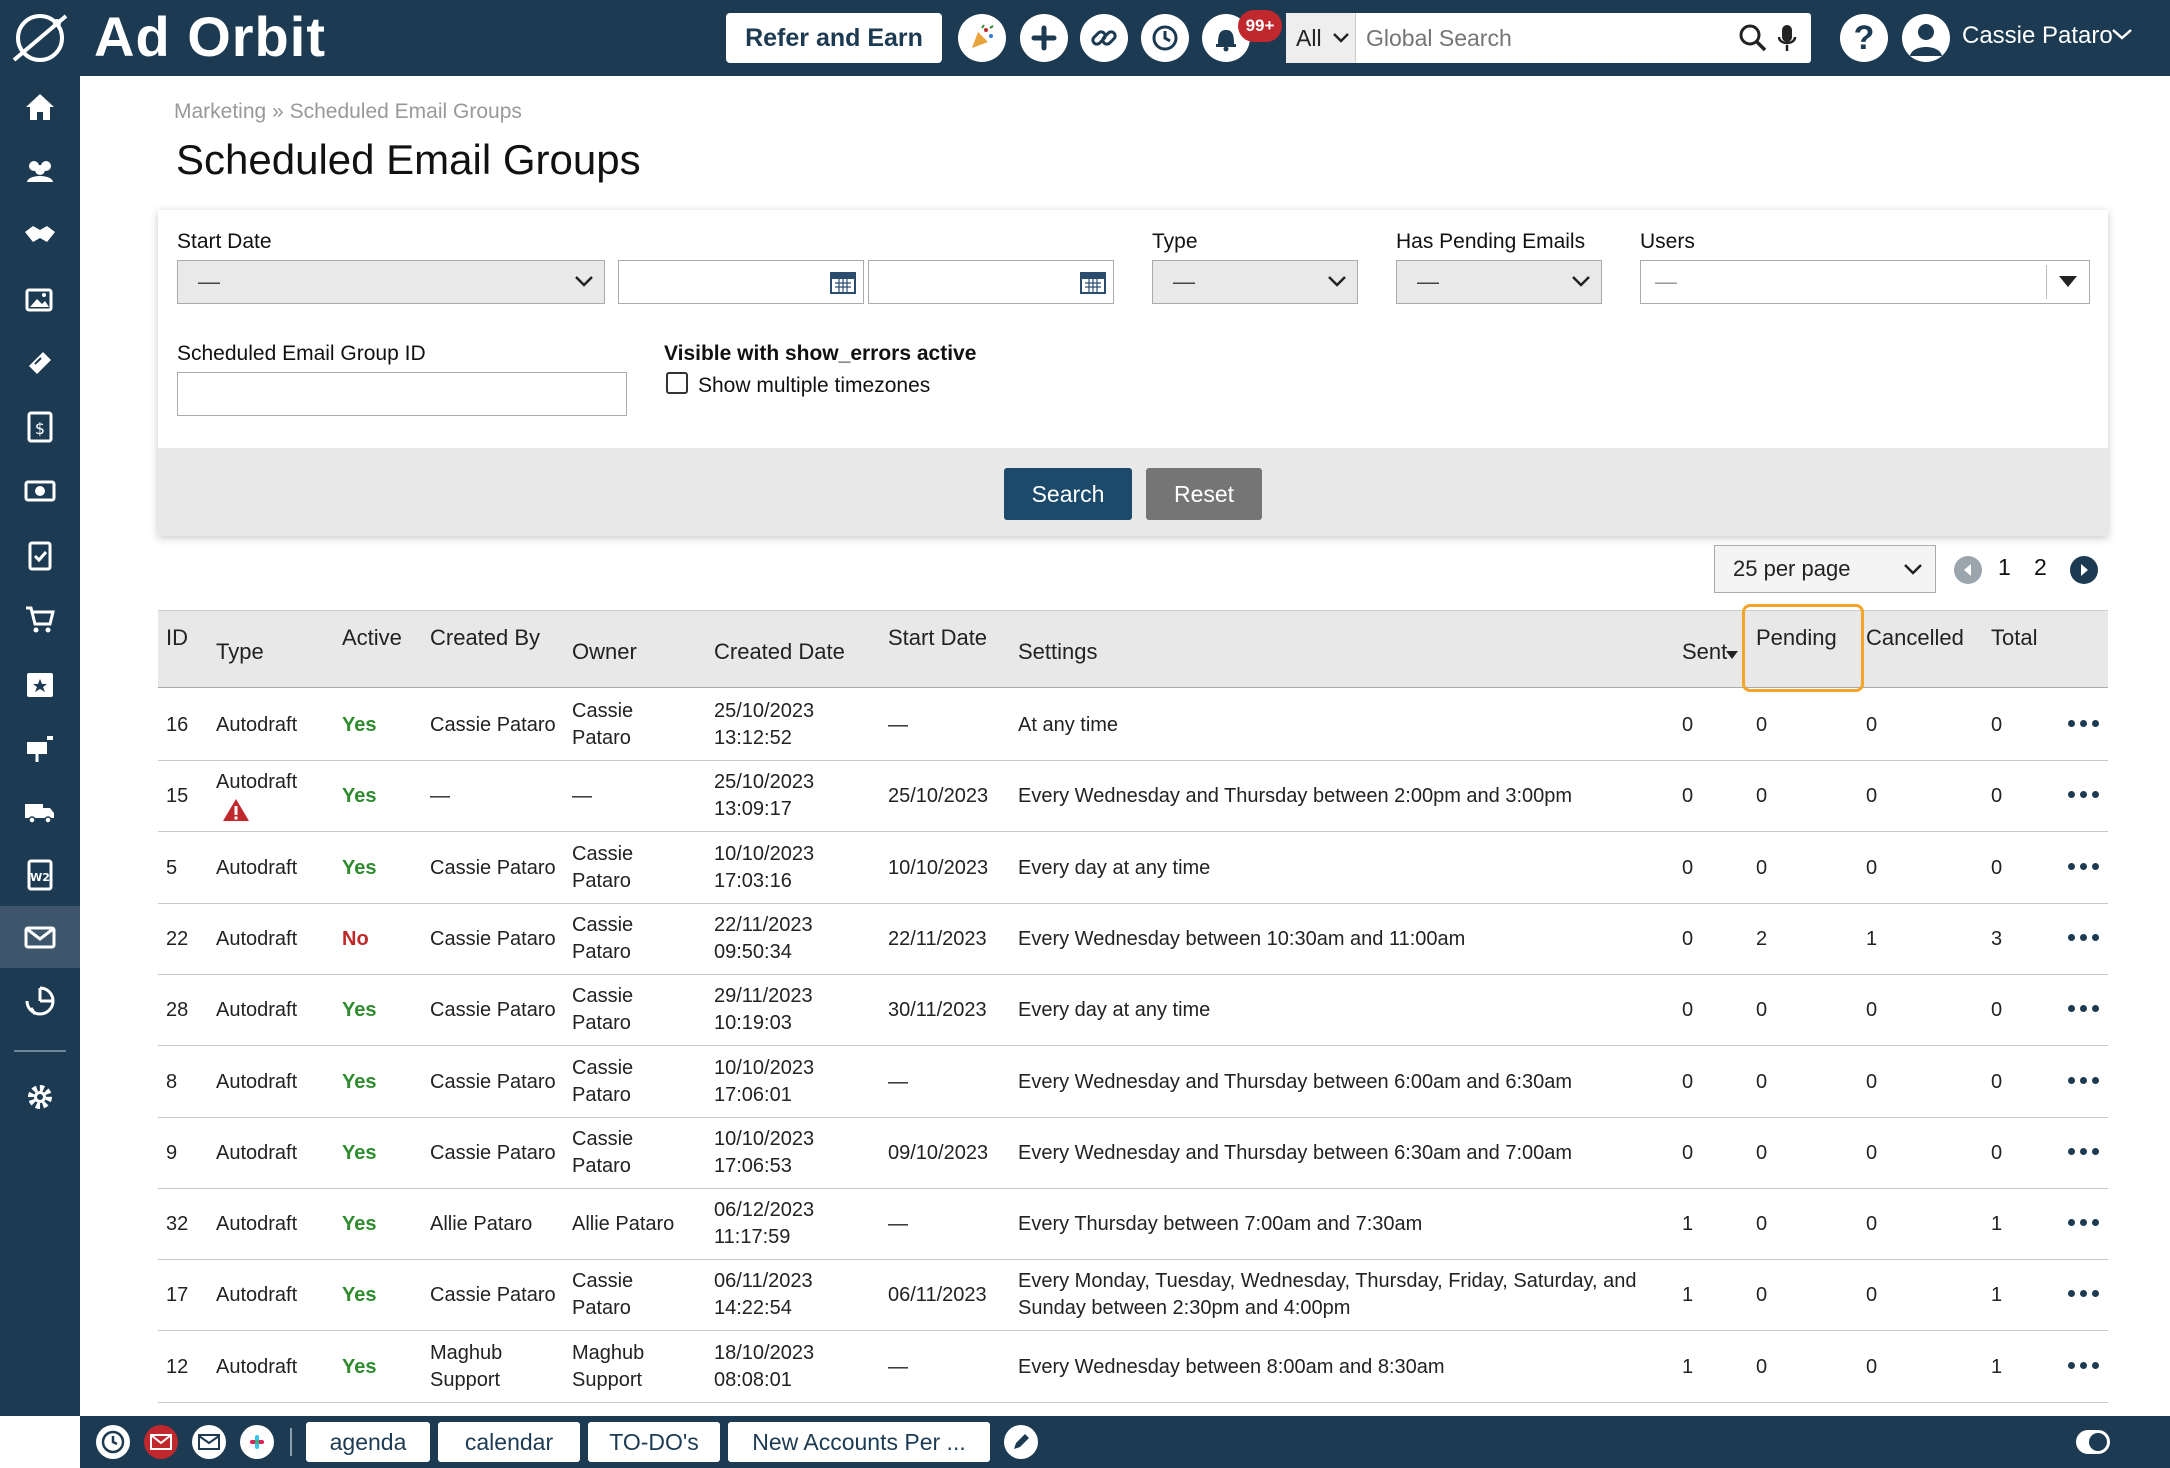  I want to click on toggle-switch, so click(2093, 1442).